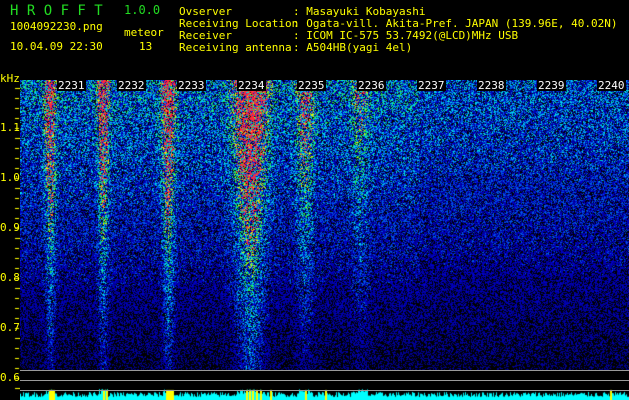 This screenshot has height=400, width=629. Describe the element at coordinates (56, 46) in the screenshot. I see `file-datetime: 10.04.09 22:30` at that location.